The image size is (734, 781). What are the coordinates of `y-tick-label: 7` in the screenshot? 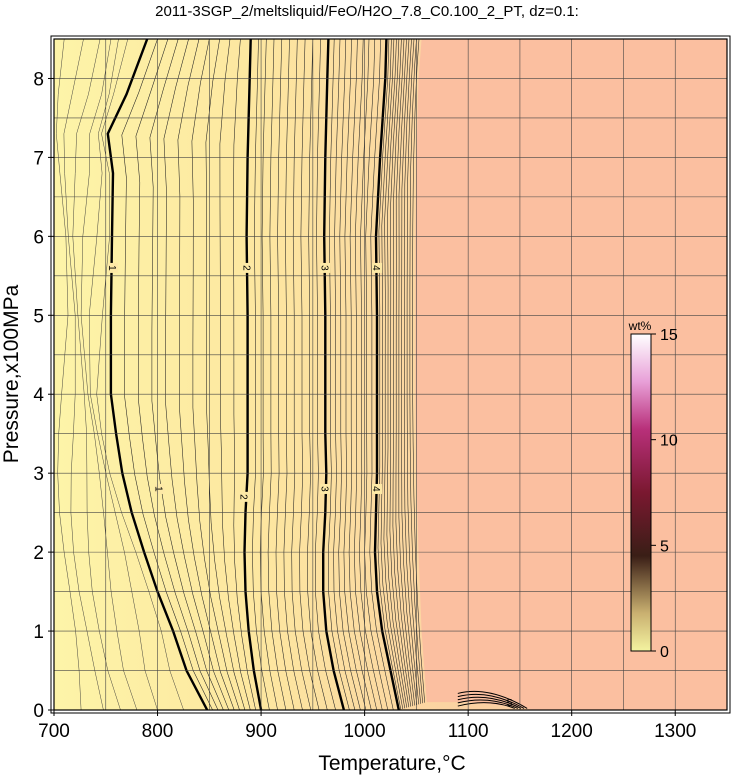 It's located at (38, 158).